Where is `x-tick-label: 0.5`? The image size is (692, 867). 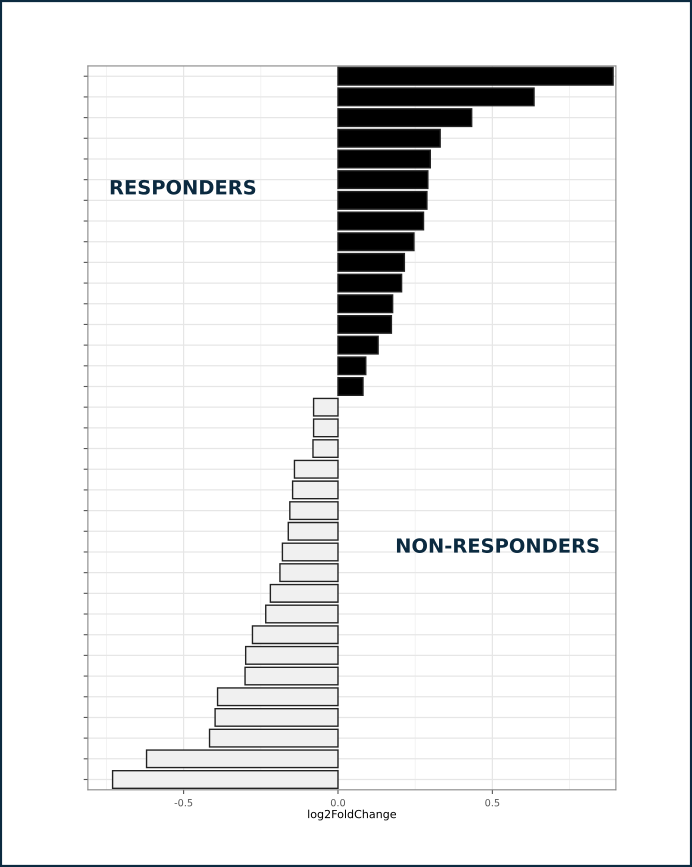
x-tick-label: 0.5 is located at coordinates (492, 802).